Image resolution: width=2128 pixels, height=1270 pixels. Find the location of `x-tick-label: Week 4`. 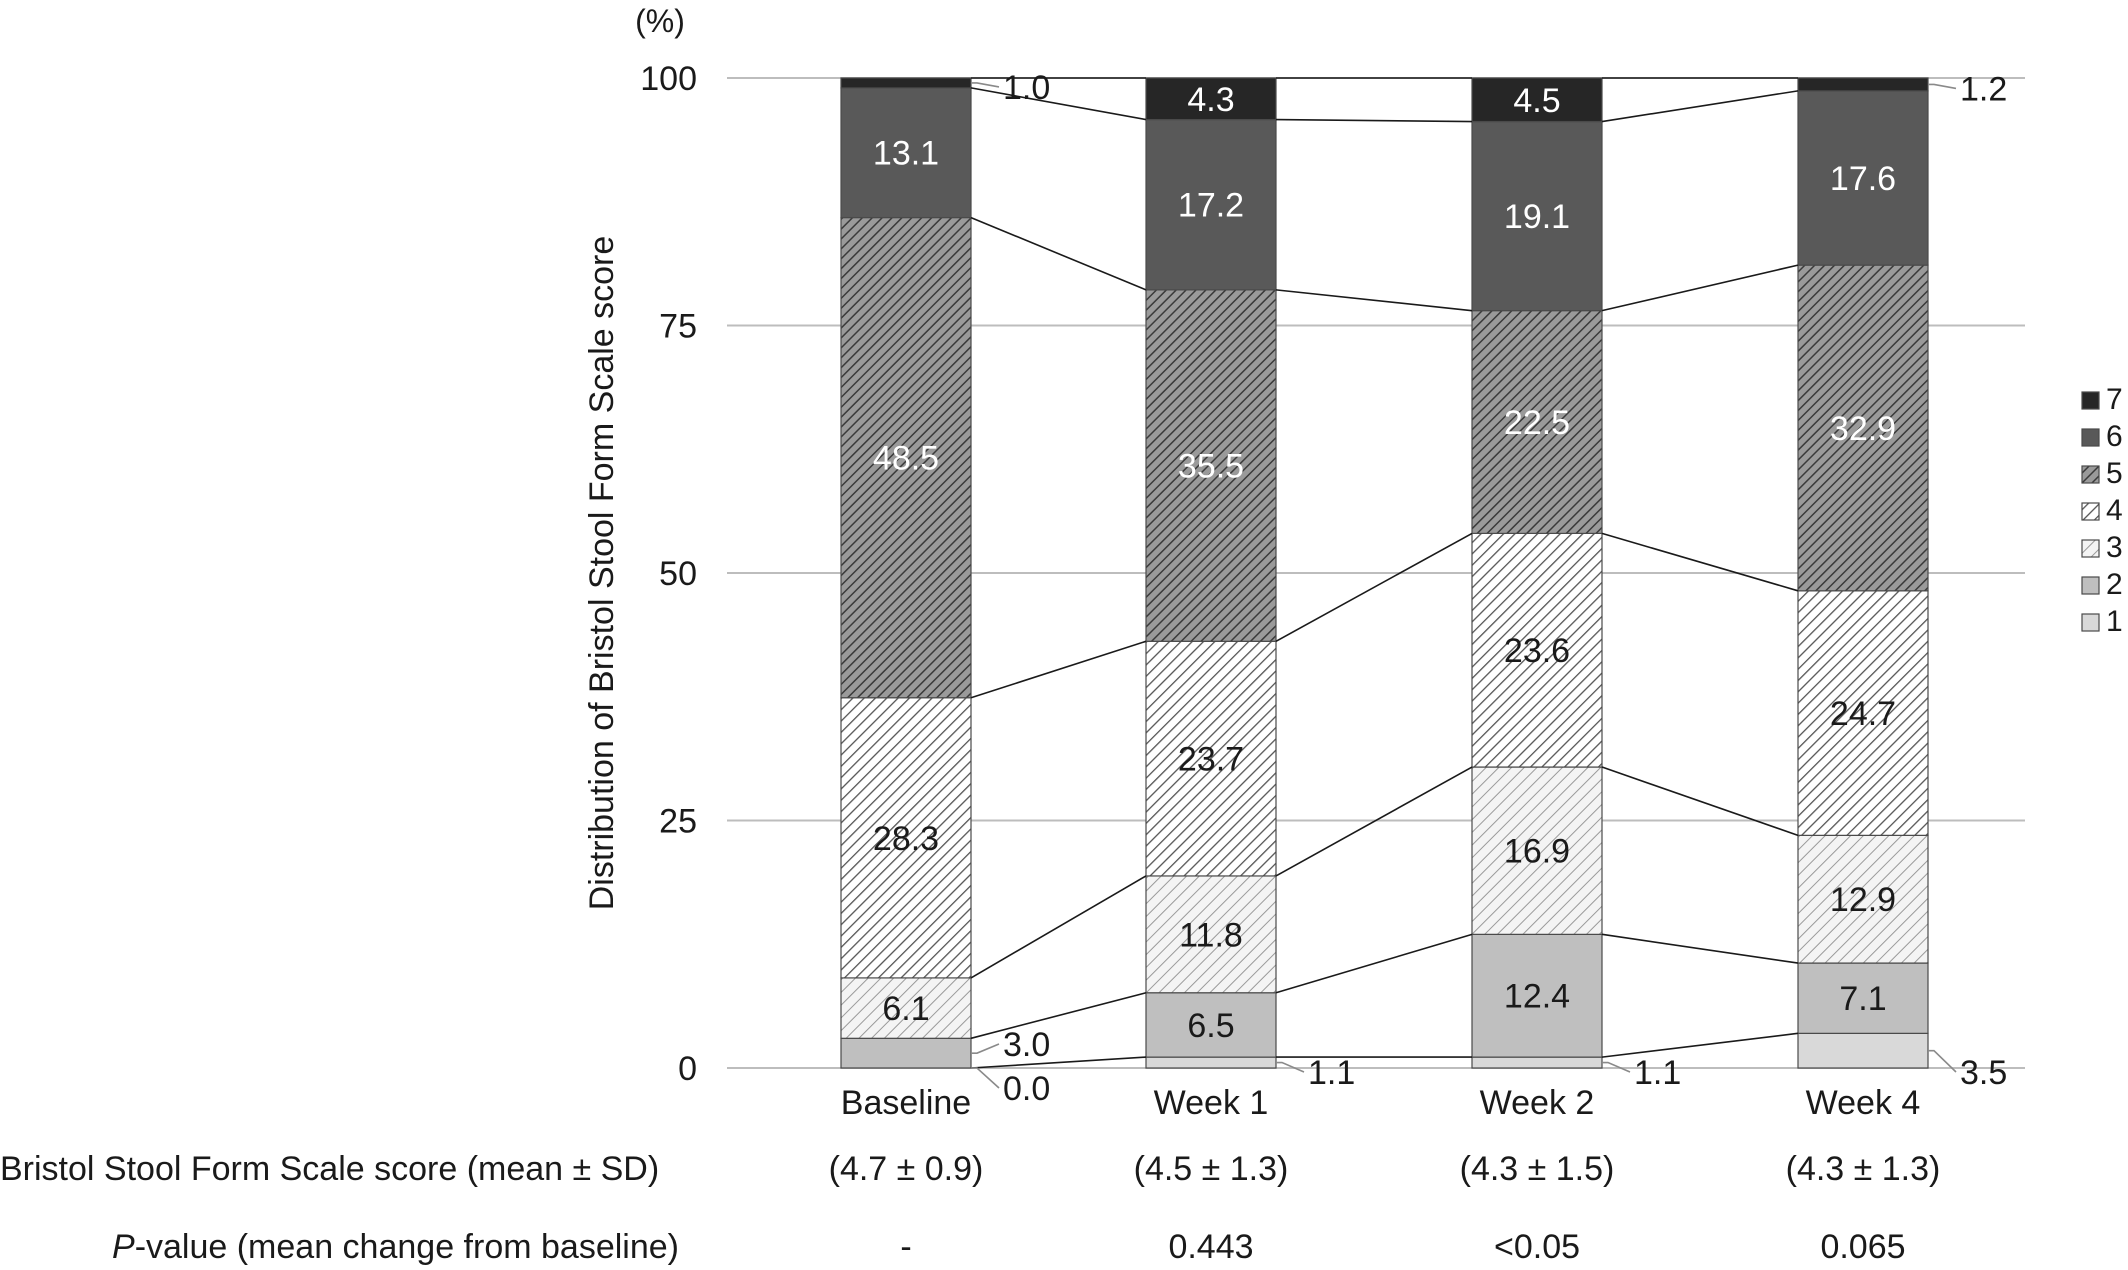

x-tick-label: Week 4 is located at coordinates (1863, 1103).